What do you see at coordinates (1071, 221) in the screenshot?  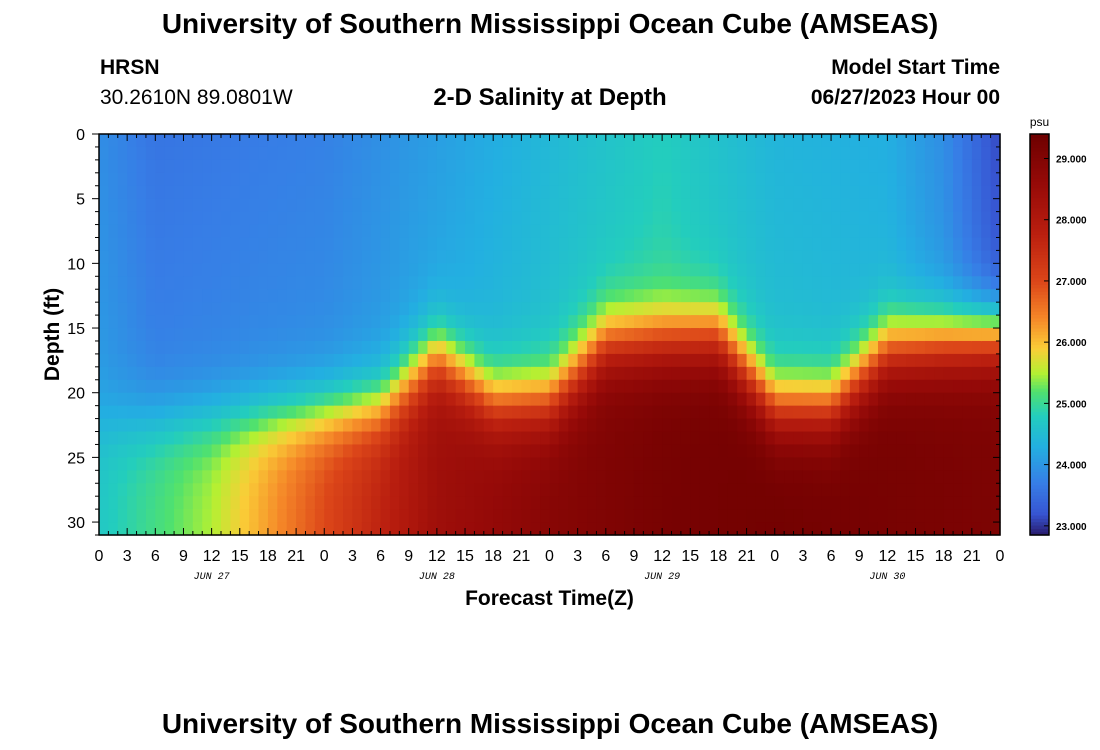 I see `colorbar-tick-label: 28.000` at bounding box center [1071, 221].